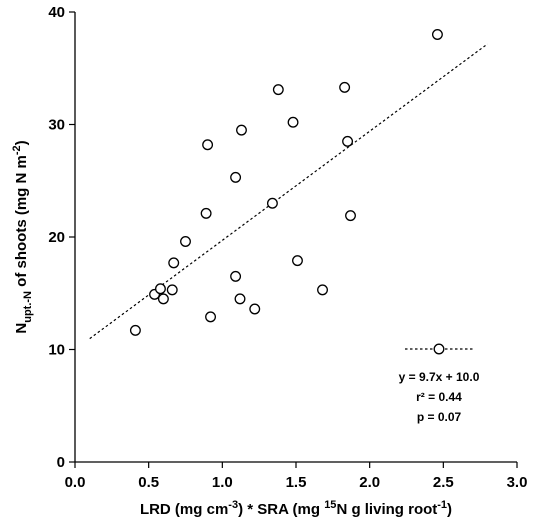 The width and height of the screenshot is (538, 527). I want to click on x-ticks: 0.0 0.5 1.0 1.5 2.0 2.5 3.0, so click(296, 476).